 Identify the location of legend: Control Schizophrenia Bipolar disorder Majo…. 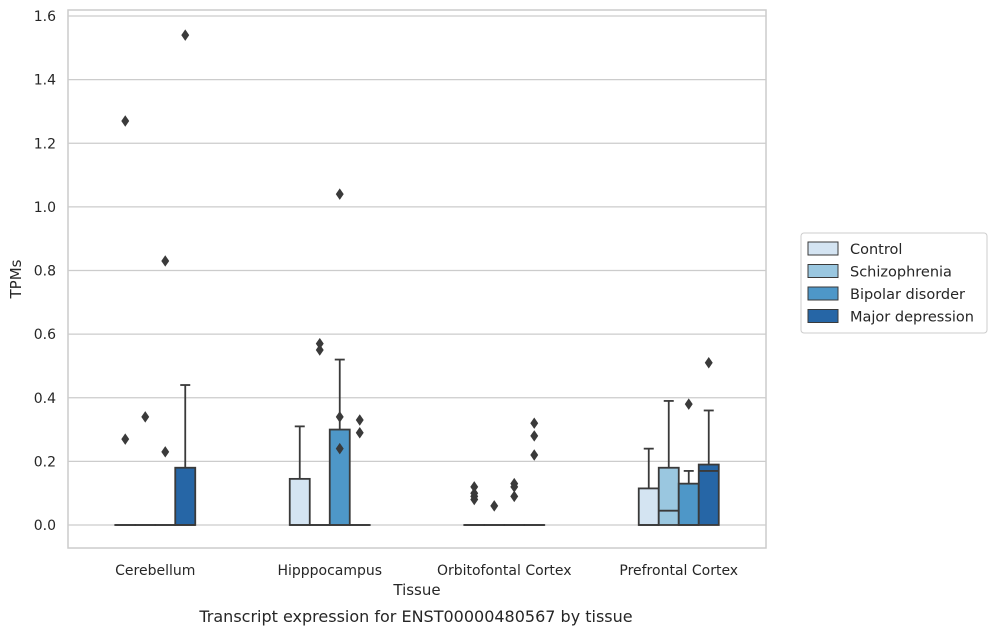
(894, 283).